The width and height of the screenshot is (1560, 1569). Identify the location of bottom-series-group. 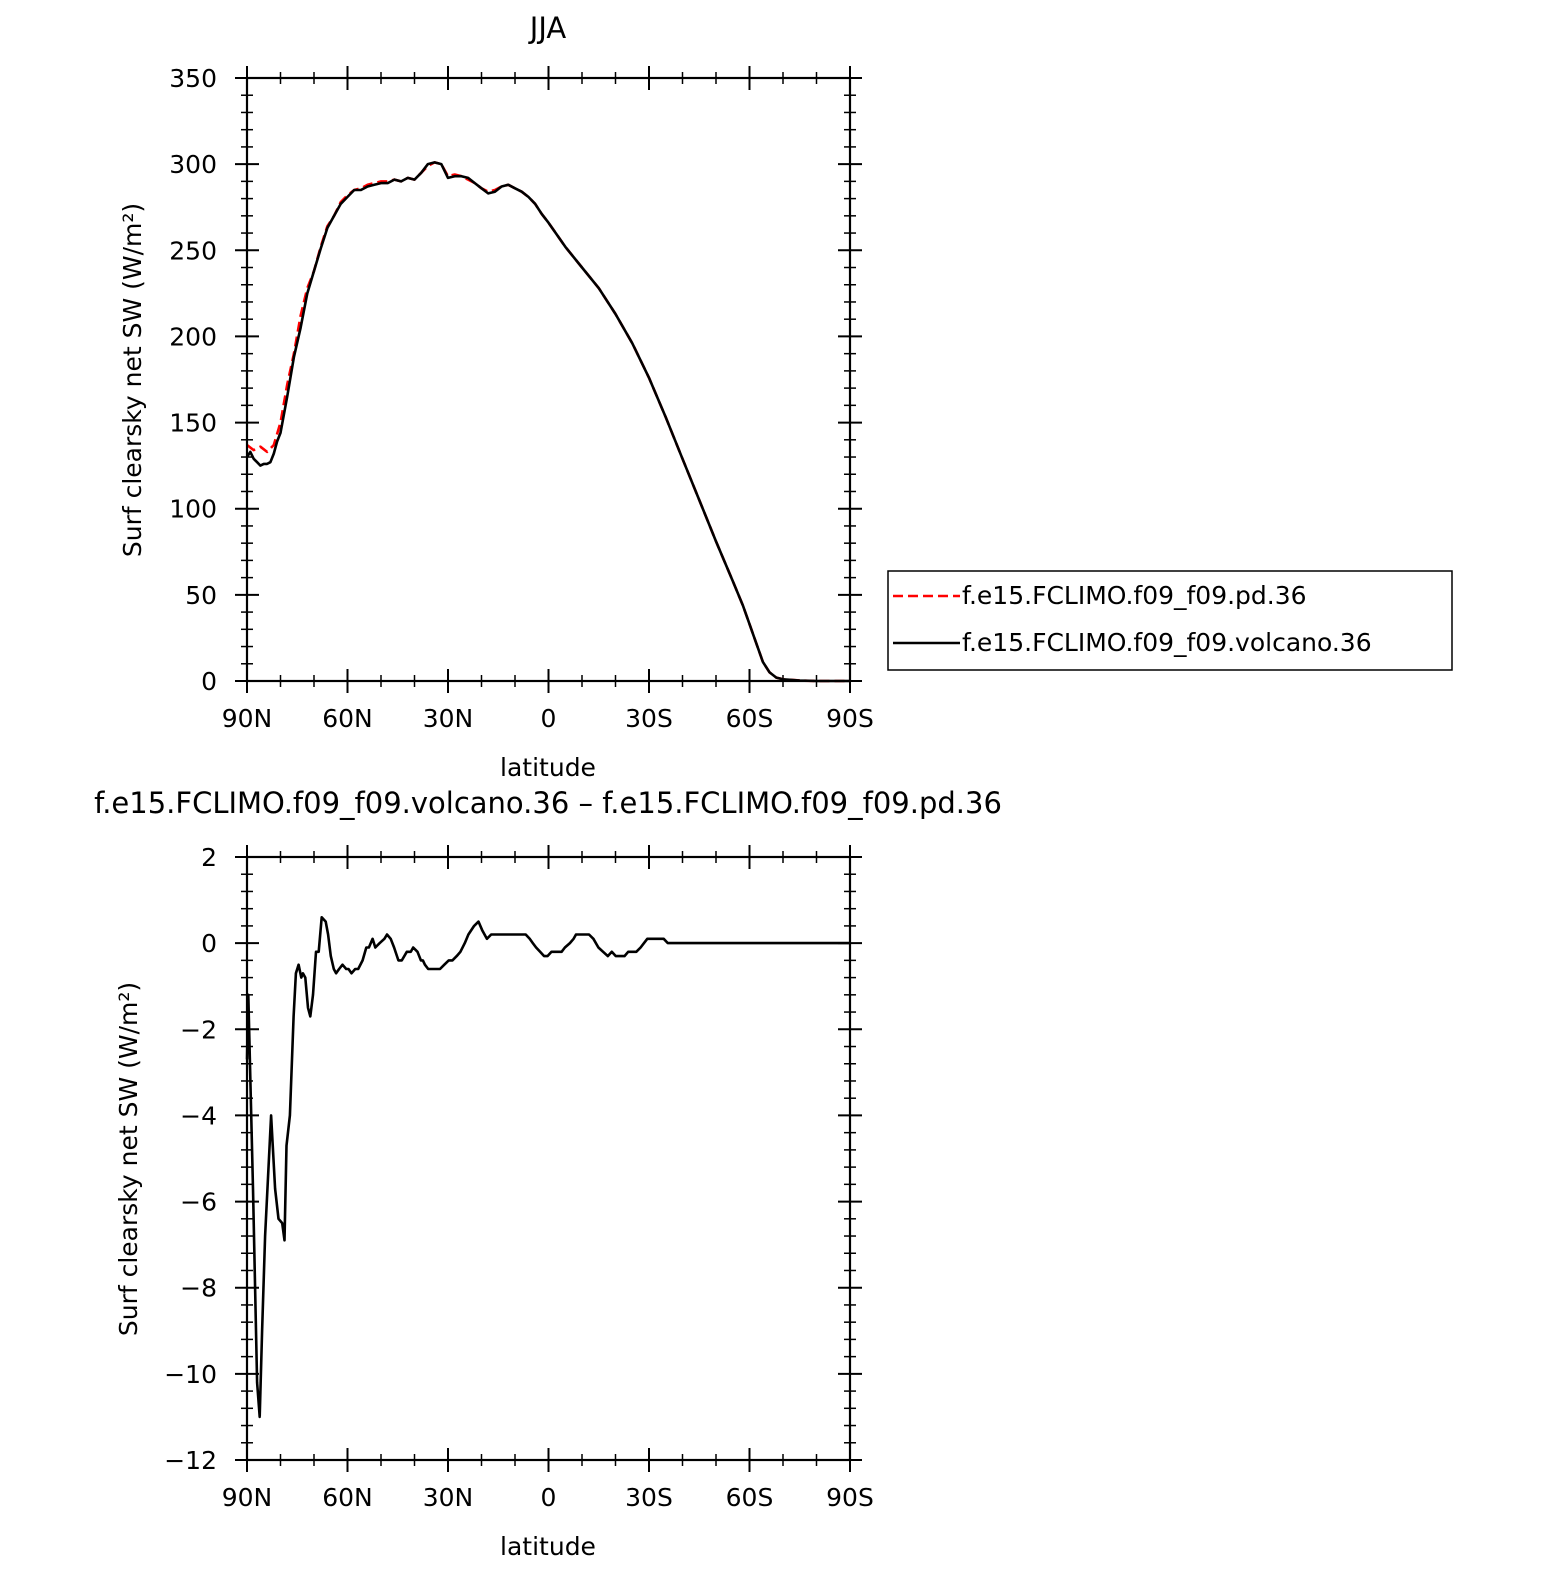
(547, 1167).